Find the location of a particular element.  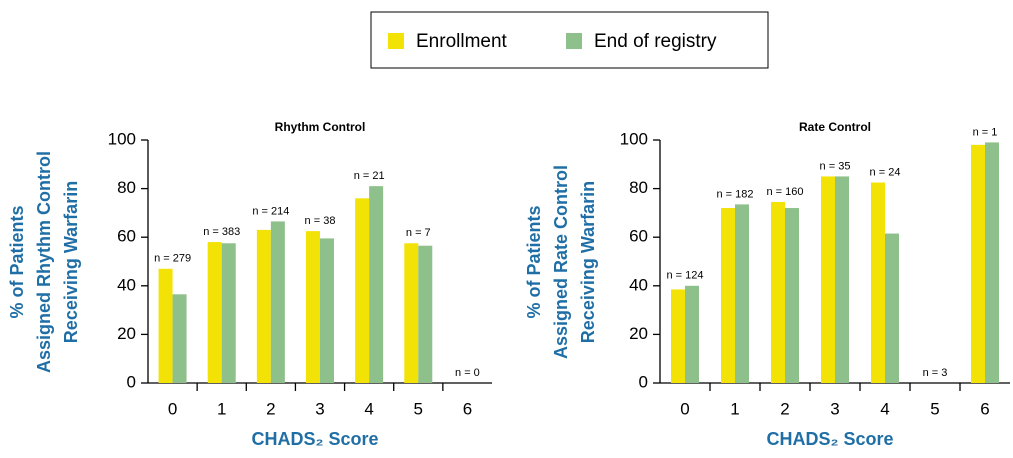

n-label: n = 160 is located at coordinates (784, 192).